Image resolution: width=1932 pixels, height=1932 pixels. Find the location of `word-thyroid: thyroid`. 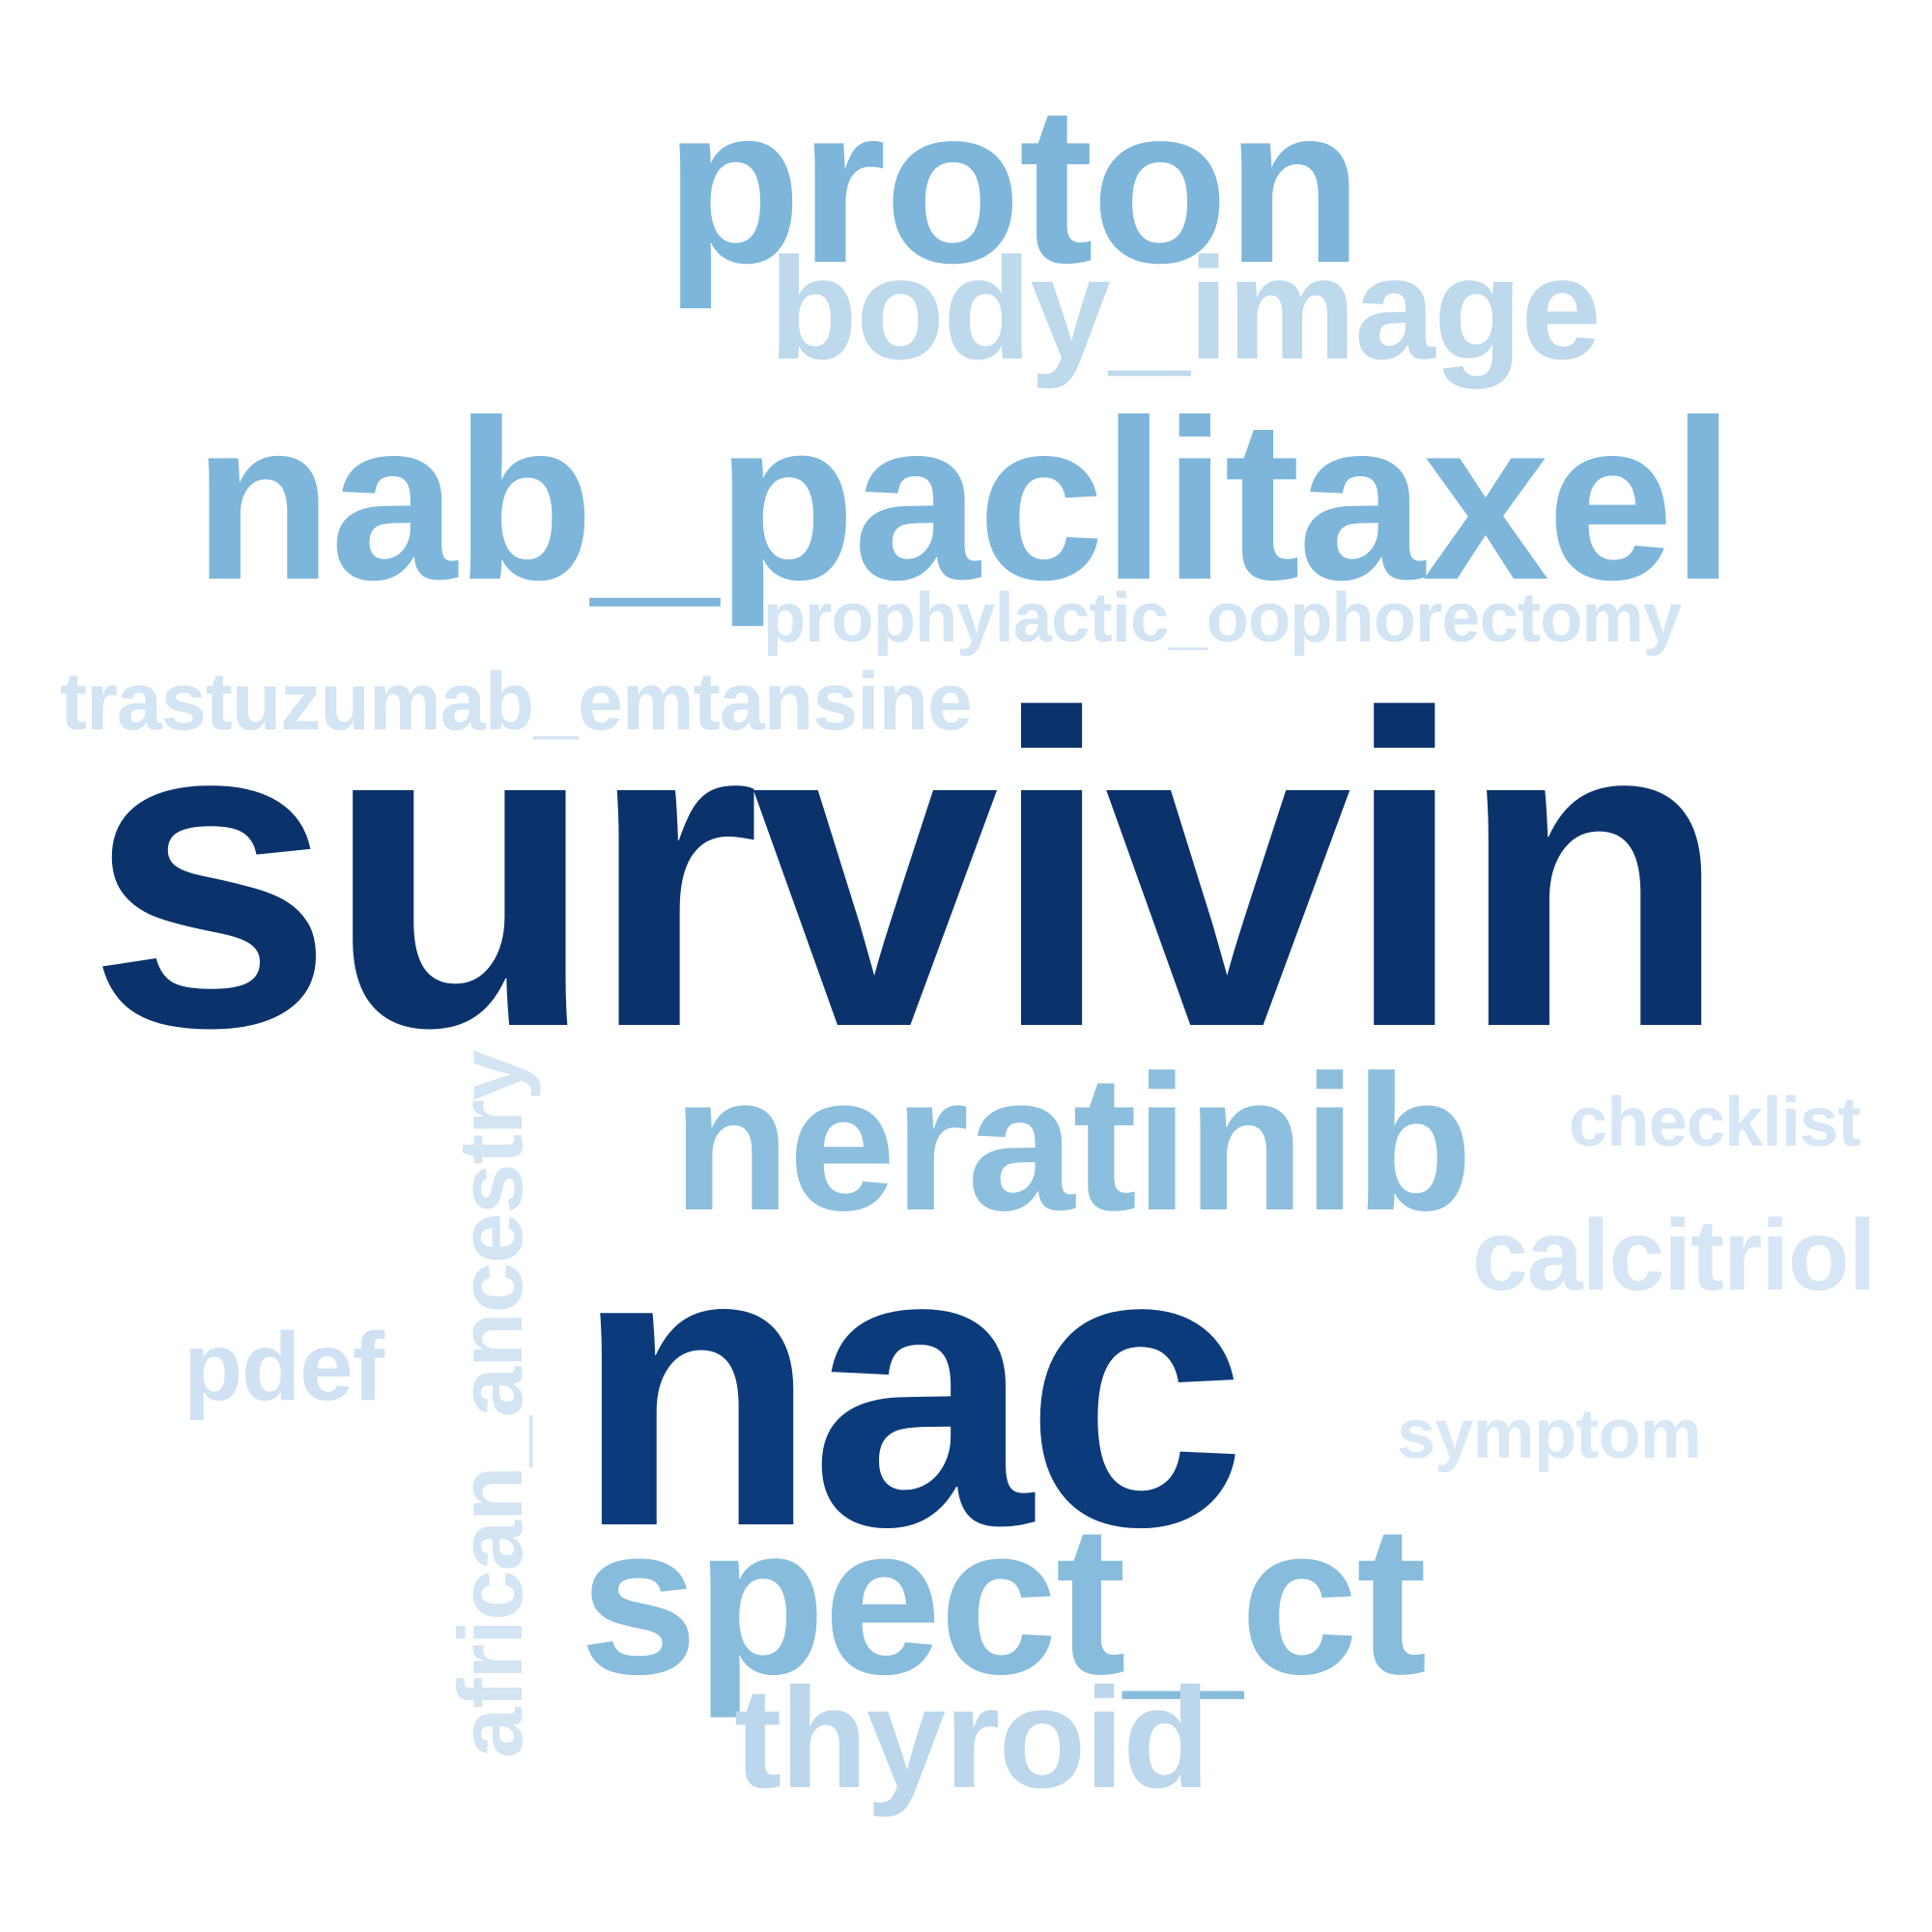

word-thyroid: thyroid is located at coordinates (972, 1738).